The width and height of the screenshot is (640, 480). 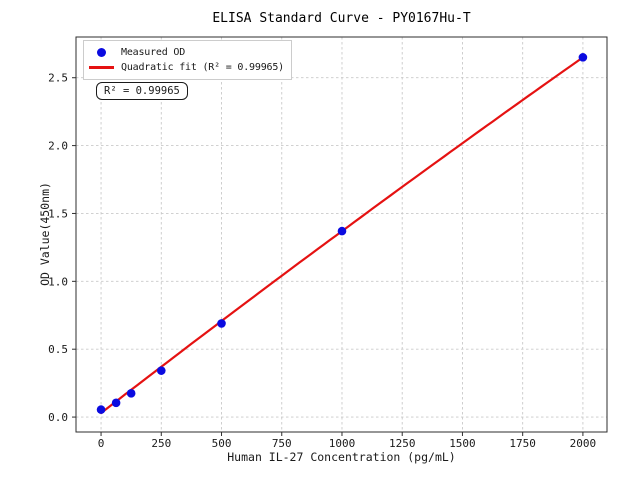 What do you see at coordinates (222, 443) in the screenshot?
I see `x-tick-label: 500` at bounding box center [222, 443].